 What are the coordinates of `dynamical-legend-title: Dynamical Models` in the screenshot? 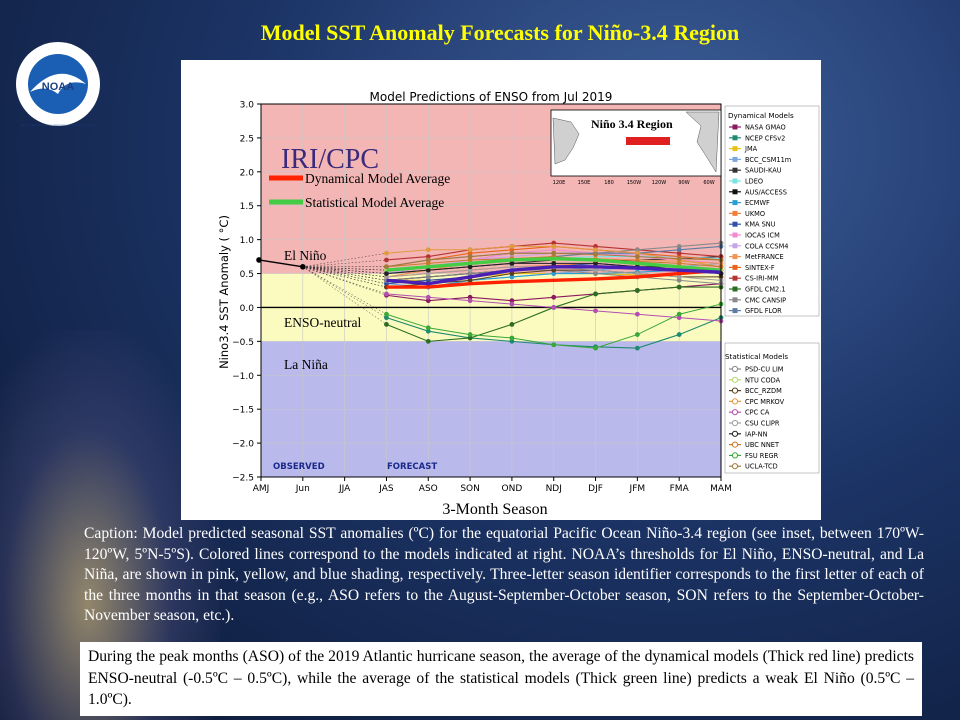 It's located at (761, 115).